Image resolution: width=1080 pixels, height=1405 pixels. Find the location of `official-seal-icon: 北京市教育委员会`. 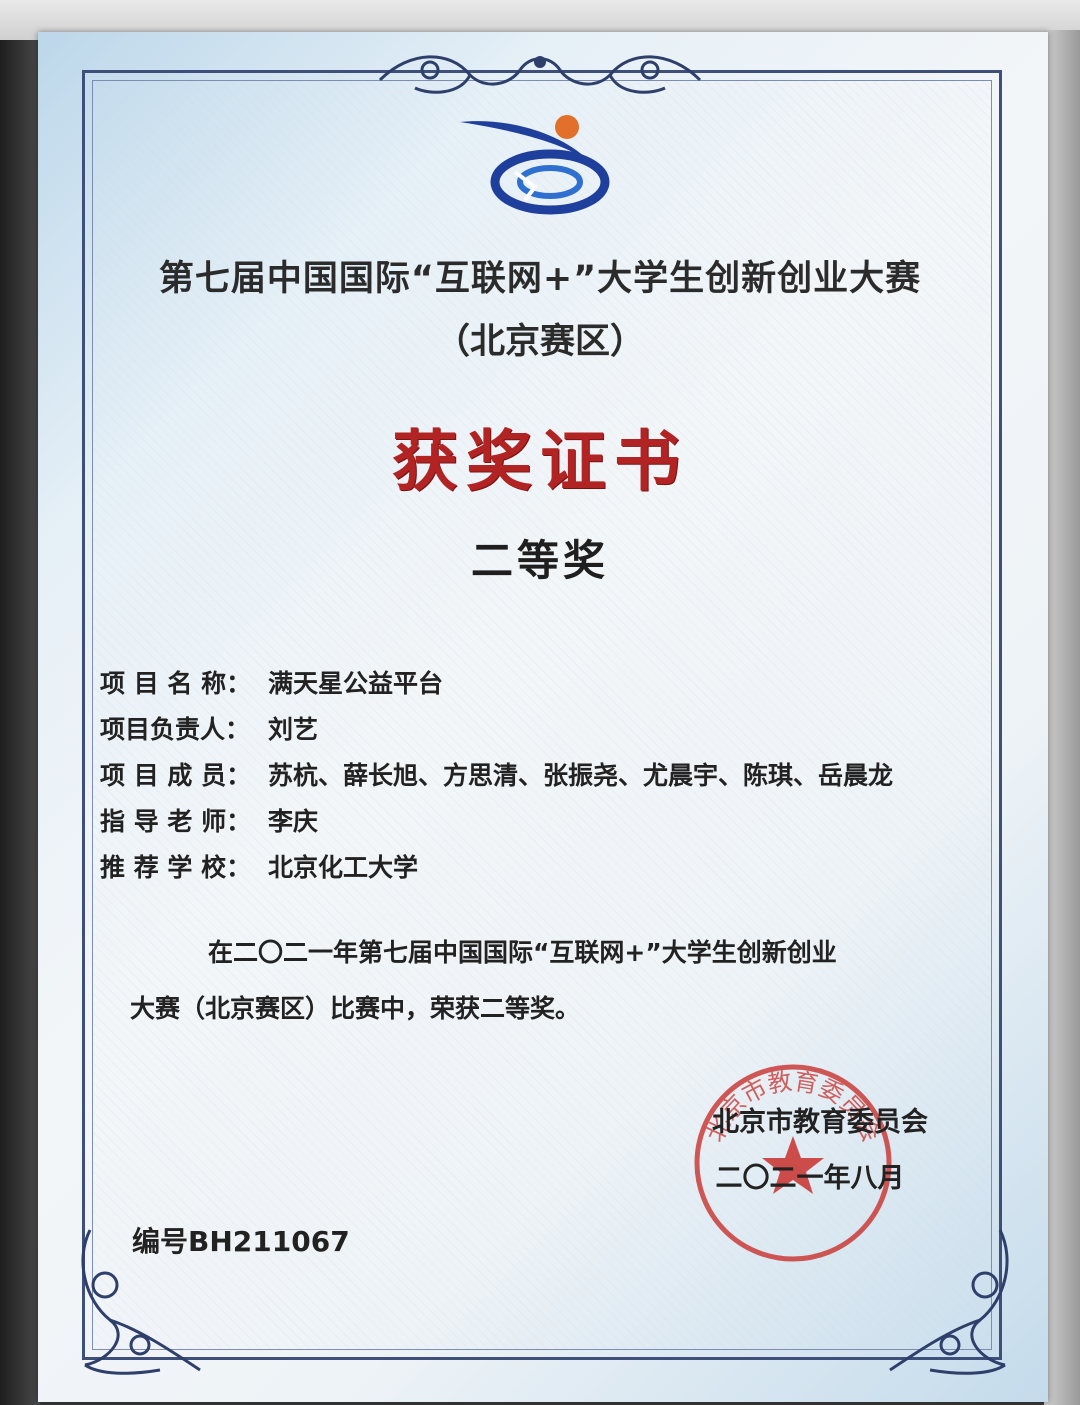

official-seal-icon: 北京市教育委员会 is located at coordinates (793, 1163).